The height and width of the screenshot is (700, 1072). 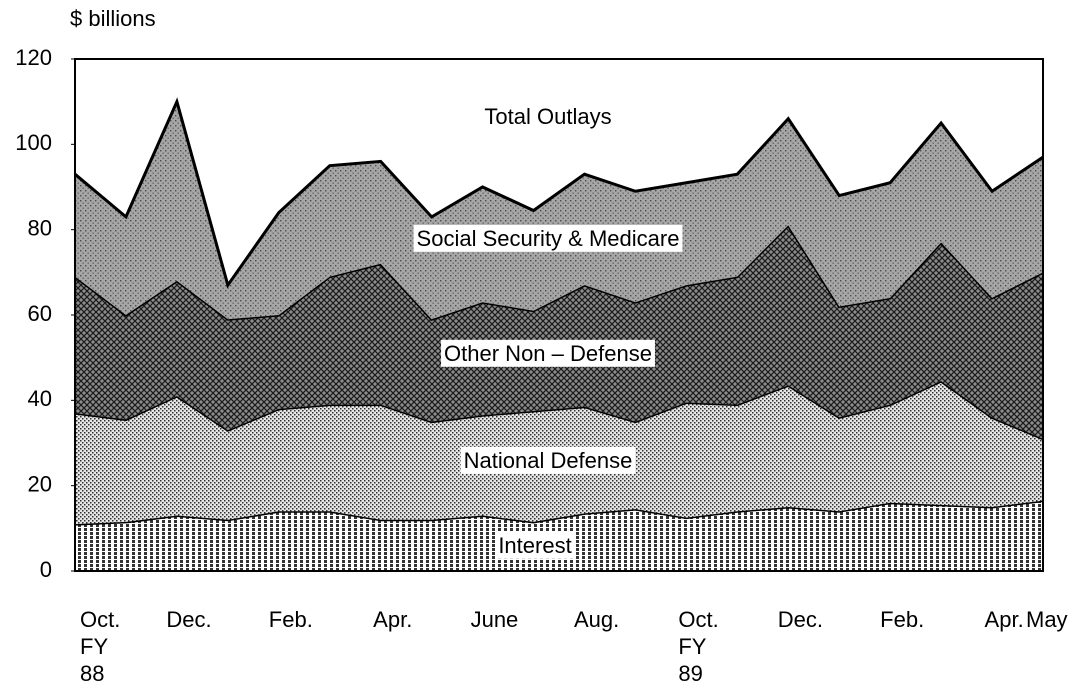 I want to click on y-tick-label: 80, so click(x=40, y=227).